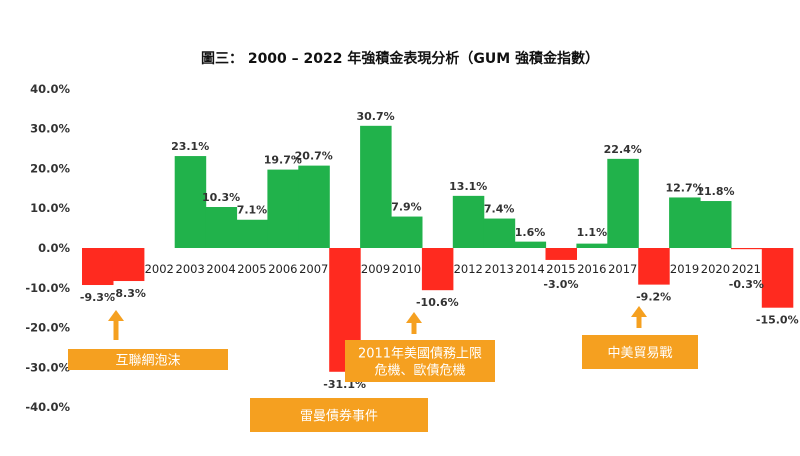 The width and height of the screenshot is (800, 456). What do you see at coordinates (190, 269) in the screenshot?
I see `x-tick-label: 2003` at bounding box center [190, 269].